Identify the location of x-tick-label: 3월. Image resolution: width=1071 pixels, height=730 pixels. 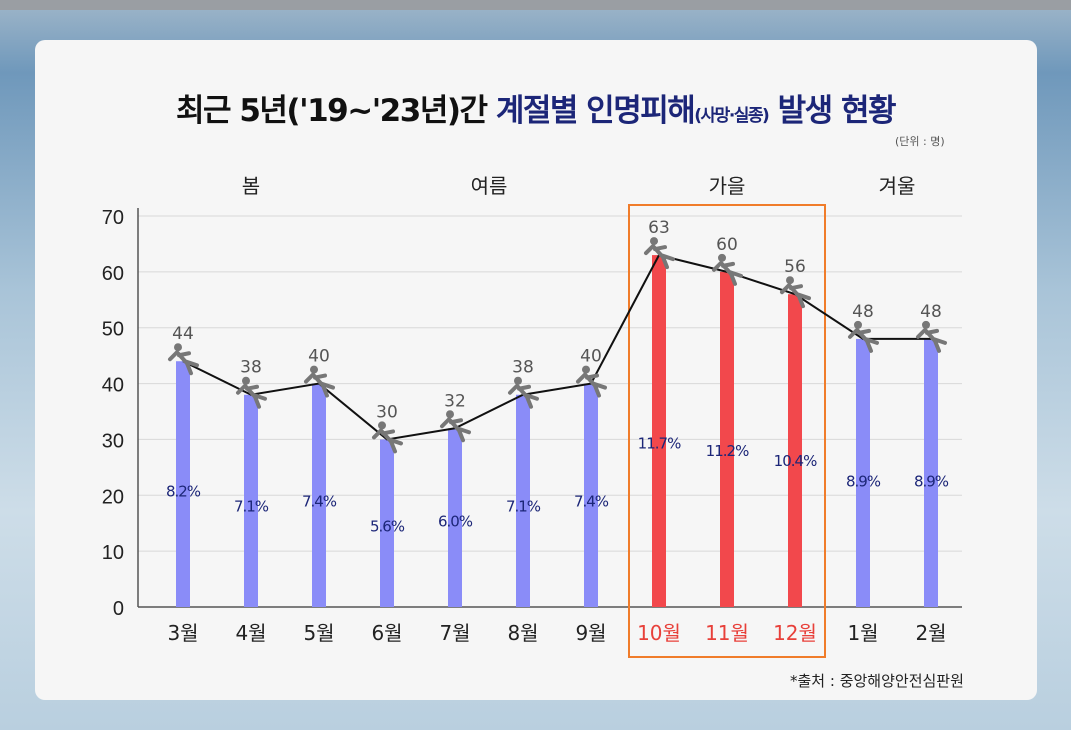
(182, 633).